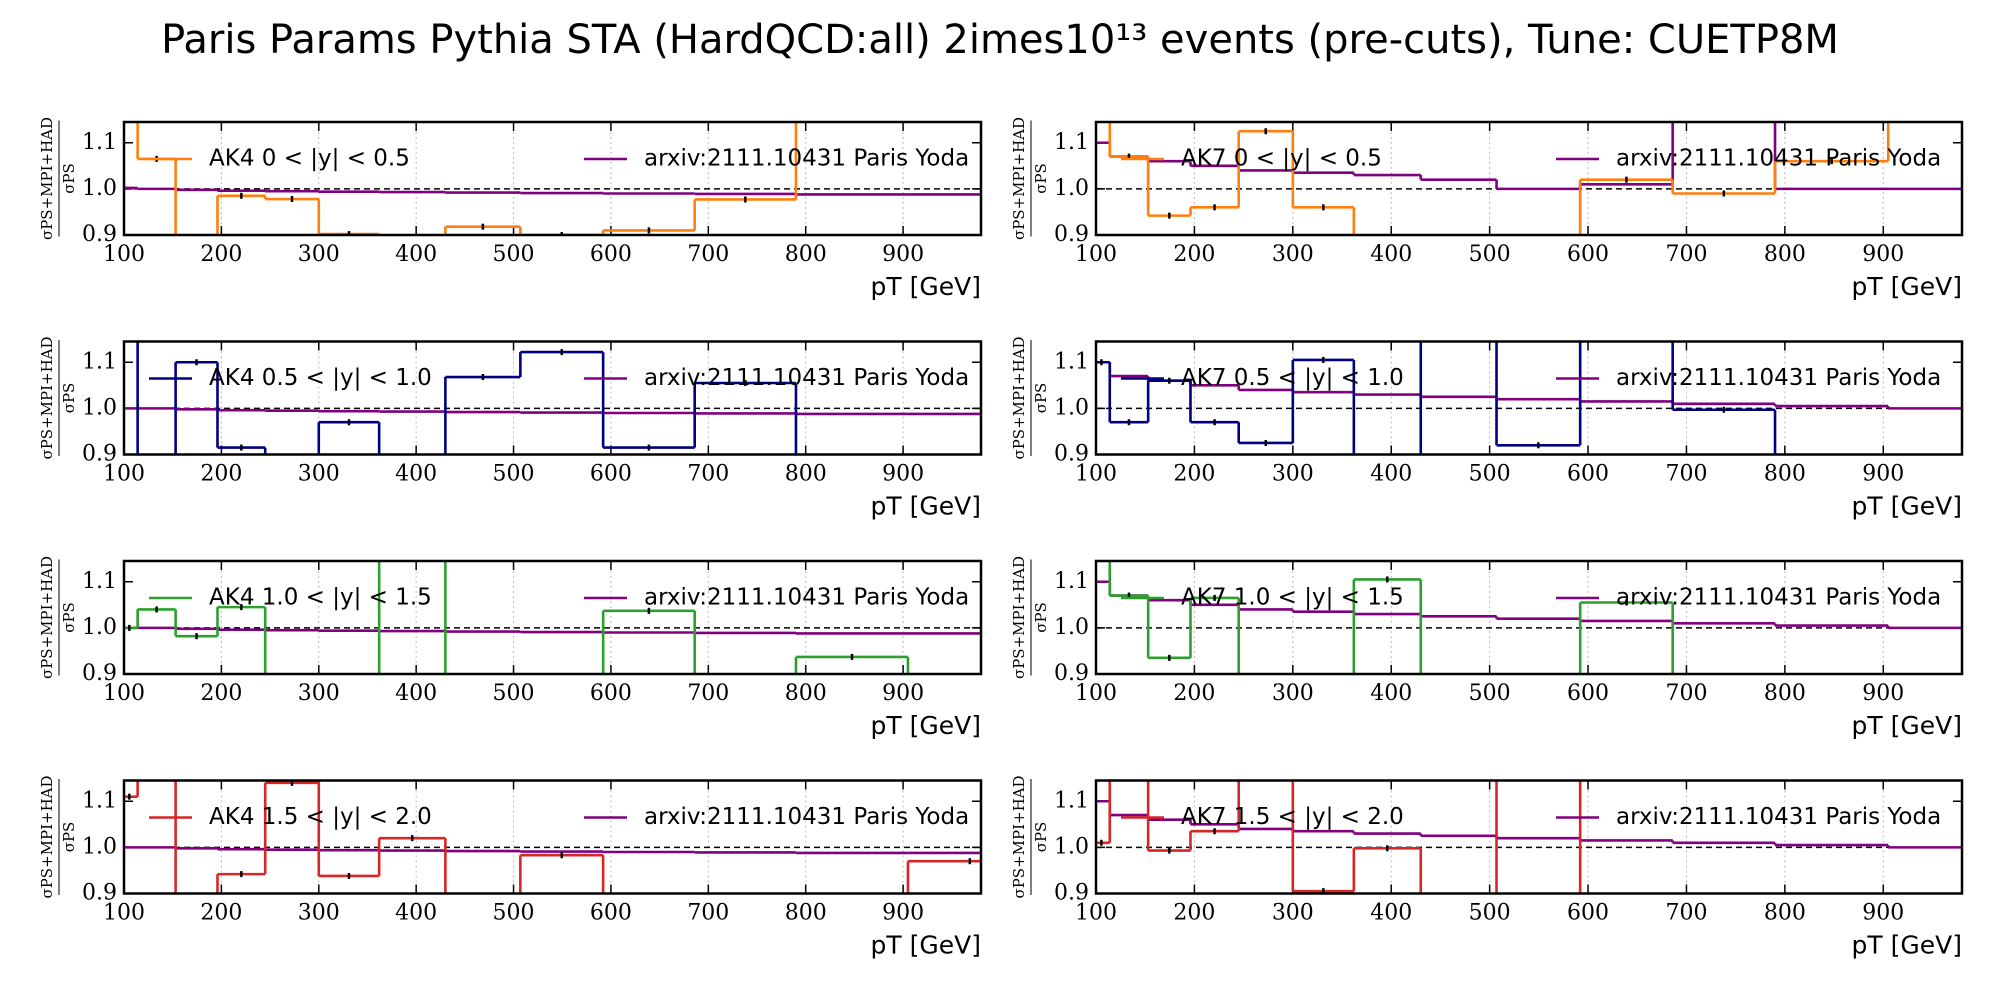 The image size is (2000, 1000). What do you see at coordinates (1281, 159) in the screenshot?
I see `legend-label: AK7 0 < |y| < 0.5` at bounding box center [1281, 159].